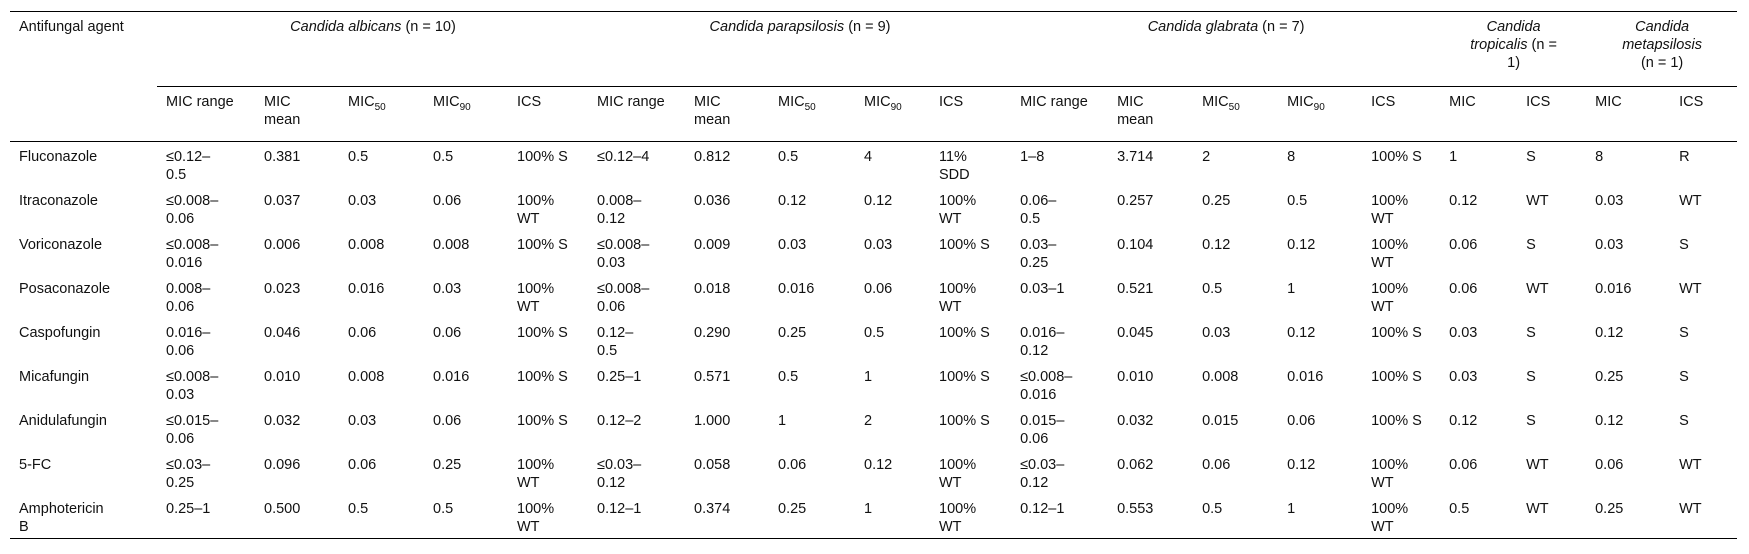 This screenshot has height=554, width=1749. Describe the element at coordinates (297, 208) in the screenshot. I see `value-cell: 0.037` at that location.